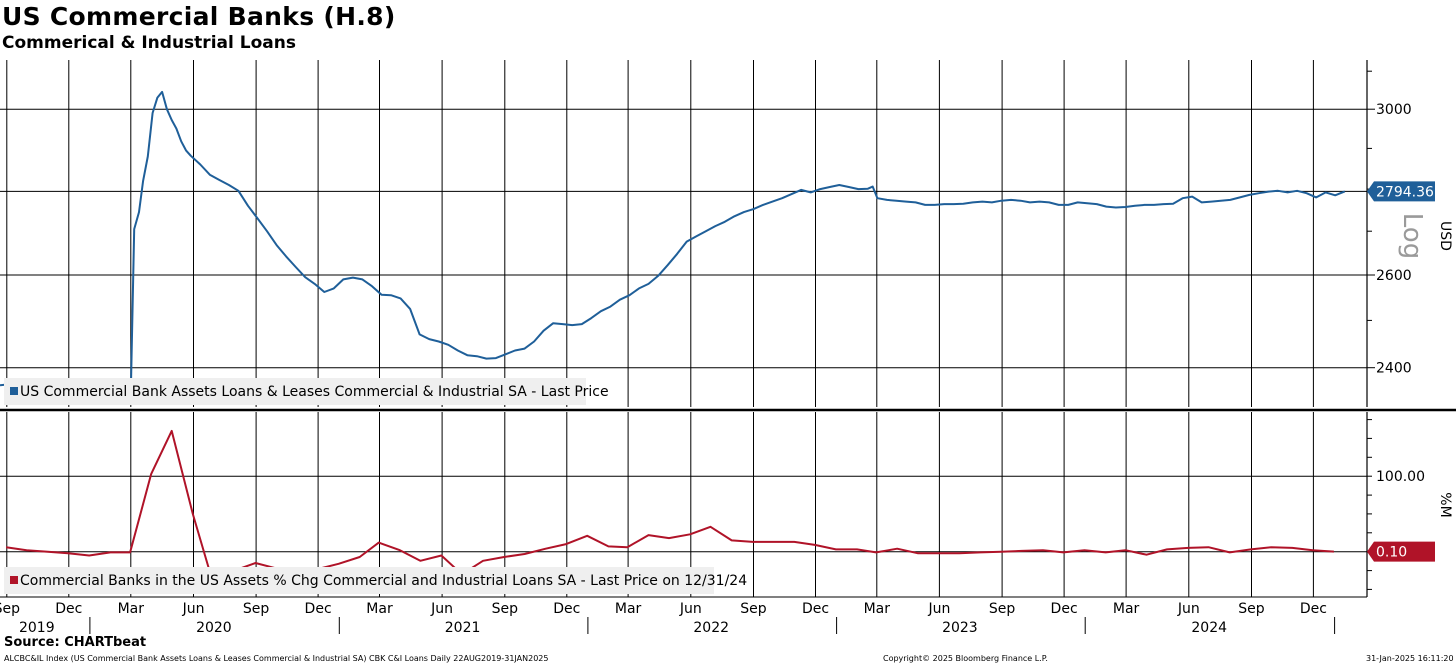 This screenshot has height=665, width=1456. Describe the element at coordinates (1445, 236) in the screenshot. I see `y-axis-label-upper: USD` at that location.